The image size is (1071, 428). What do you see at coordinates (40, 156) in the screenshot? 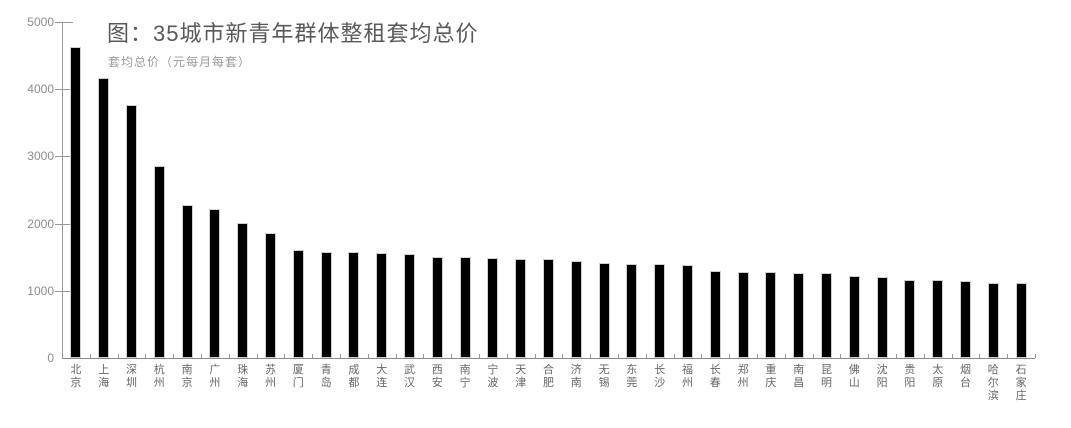
I see `y-axis-tick-label: 3000` at bounding box center [40, 156].